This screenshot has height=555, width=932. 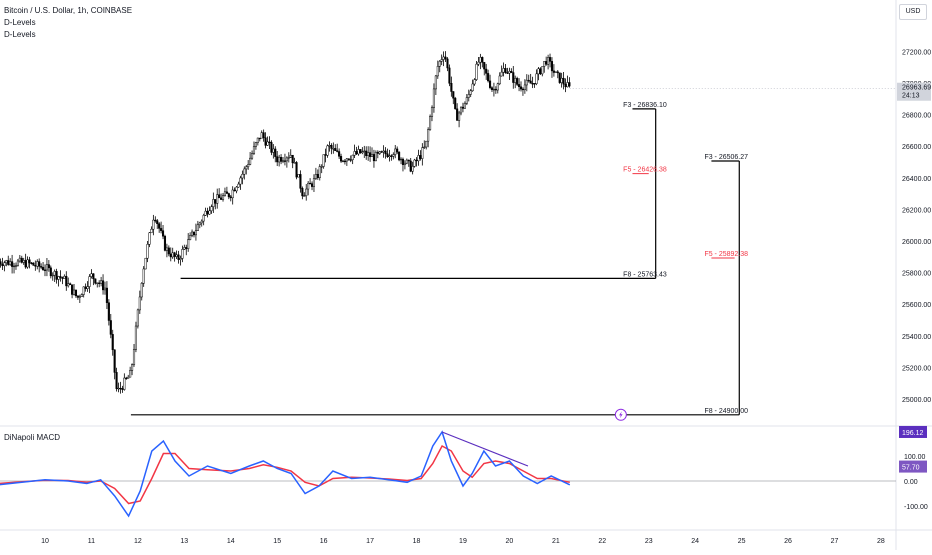 I want to click on macd-tick-label: 100.00, so click(x=915, y=457).